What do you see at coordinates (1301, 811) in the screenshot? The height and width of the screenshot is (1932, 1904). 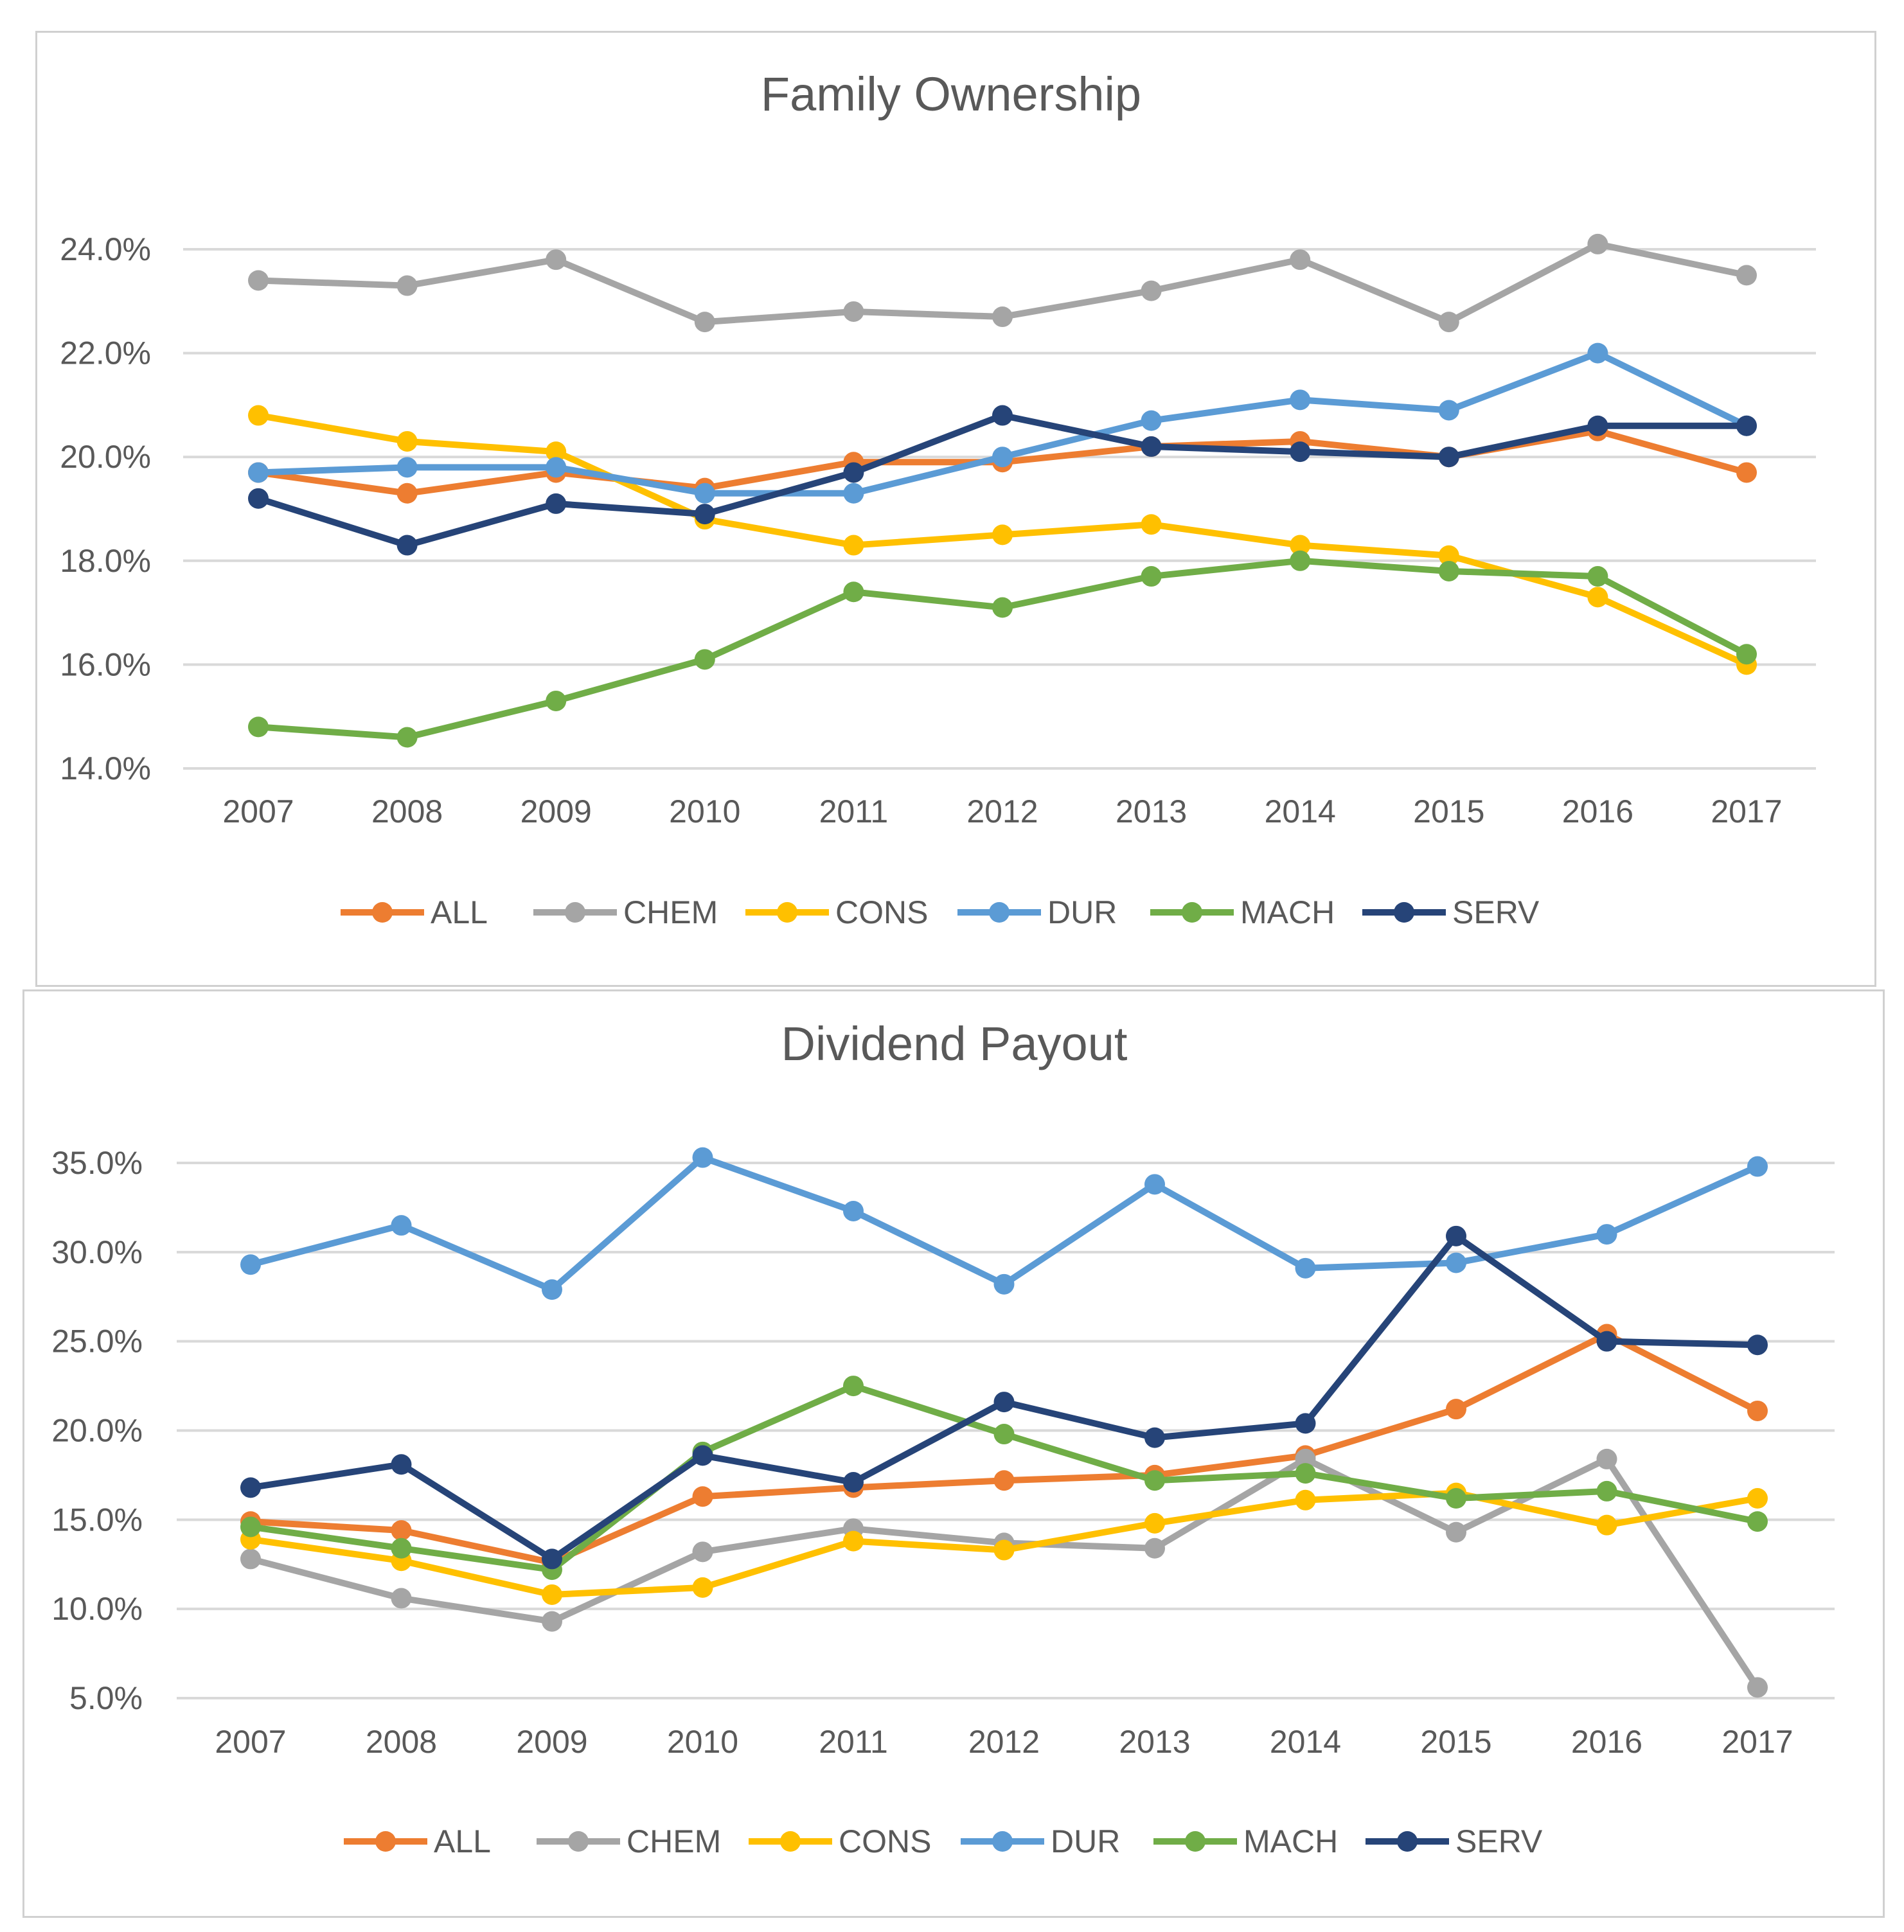 I see `x-tick-label: 2014` at bounding box center [1301, 811].